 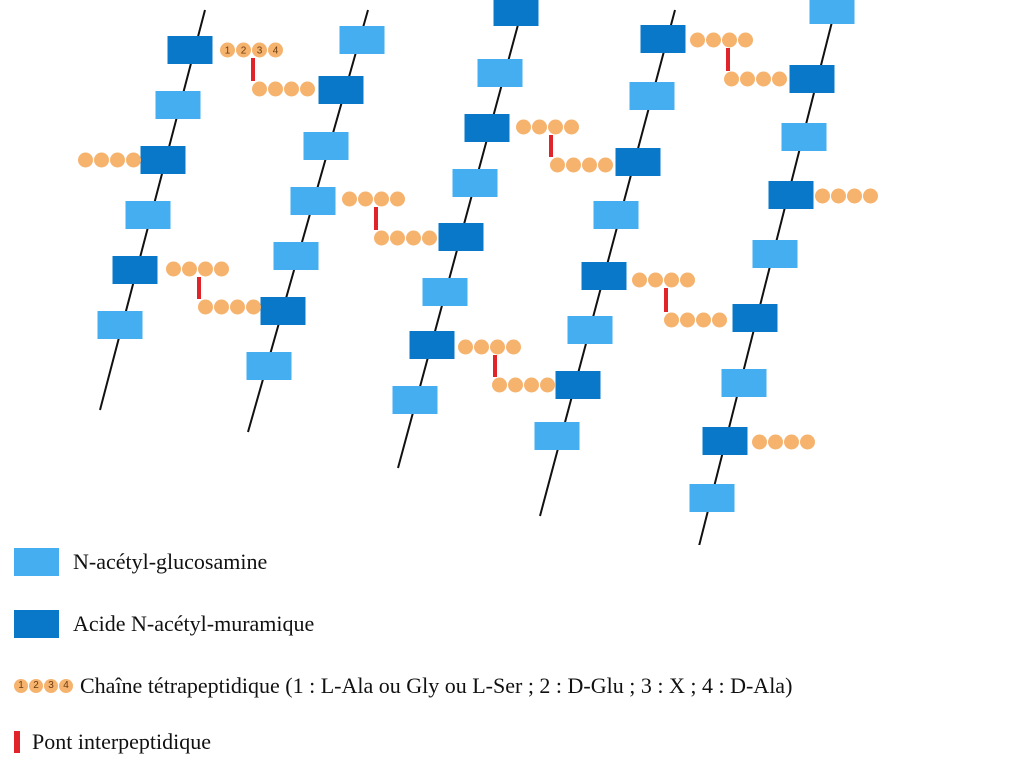 I want to click on nag-legend-label: N-acétyl-glucosamine, so click(x=170, y=561).